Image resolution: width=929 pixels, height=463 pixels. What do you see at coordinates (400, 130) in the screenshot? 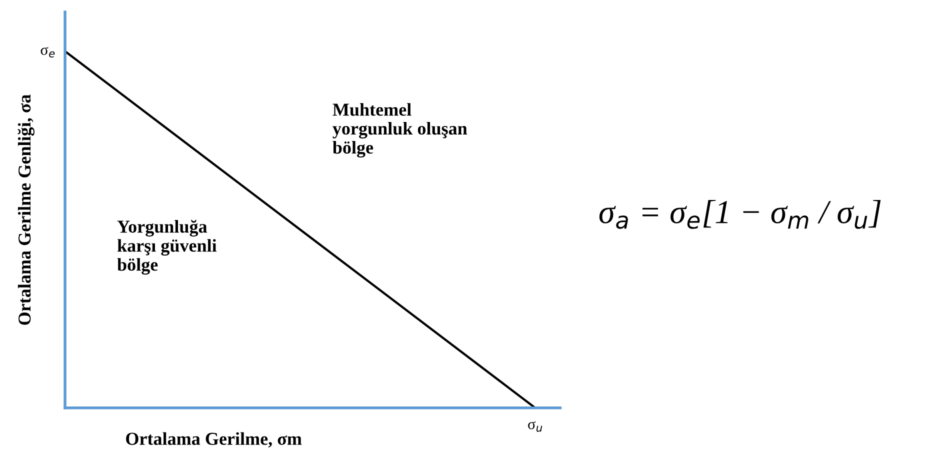
I see `annotation: Muhtemel yorgunluk oluşan bölge` at bounding box center [400, 130].